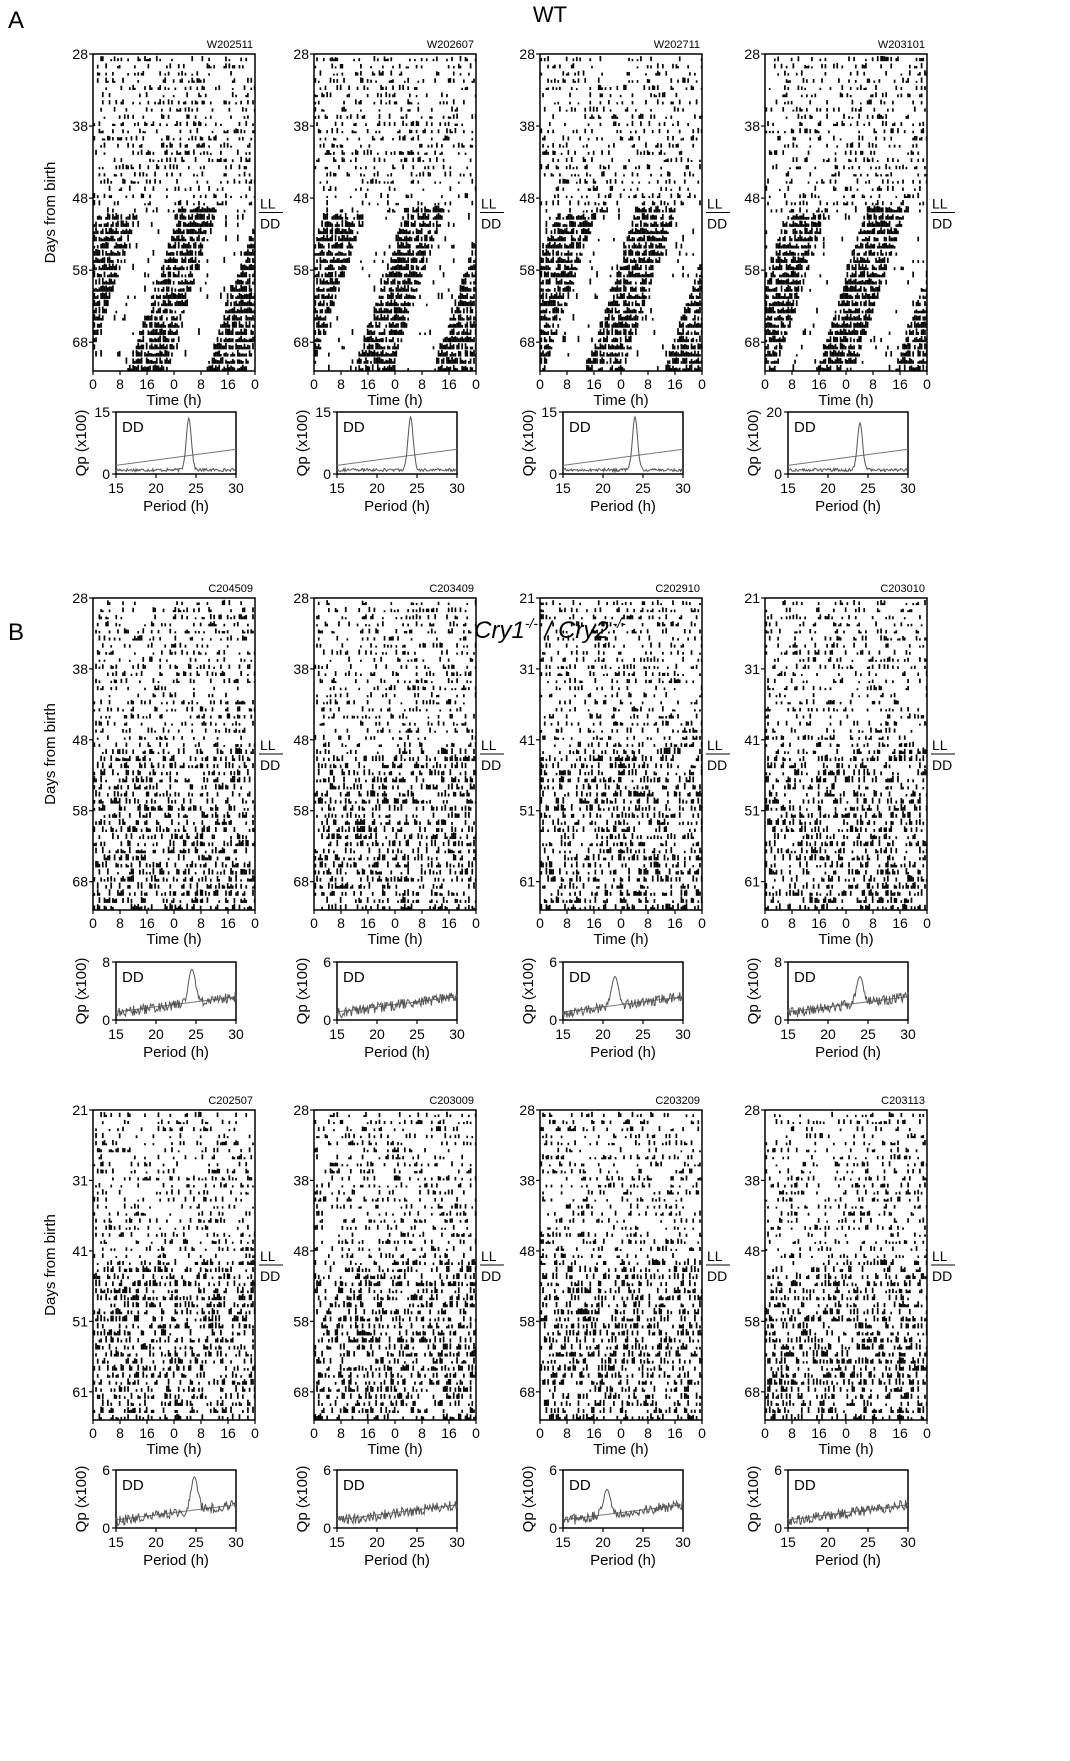 The height and width of the screenshot is (1761, 1070). What do you see at coordinates (417, 488) in the screenshot?
I see `period-tick-label: 25` at bounding box center [417, 488].